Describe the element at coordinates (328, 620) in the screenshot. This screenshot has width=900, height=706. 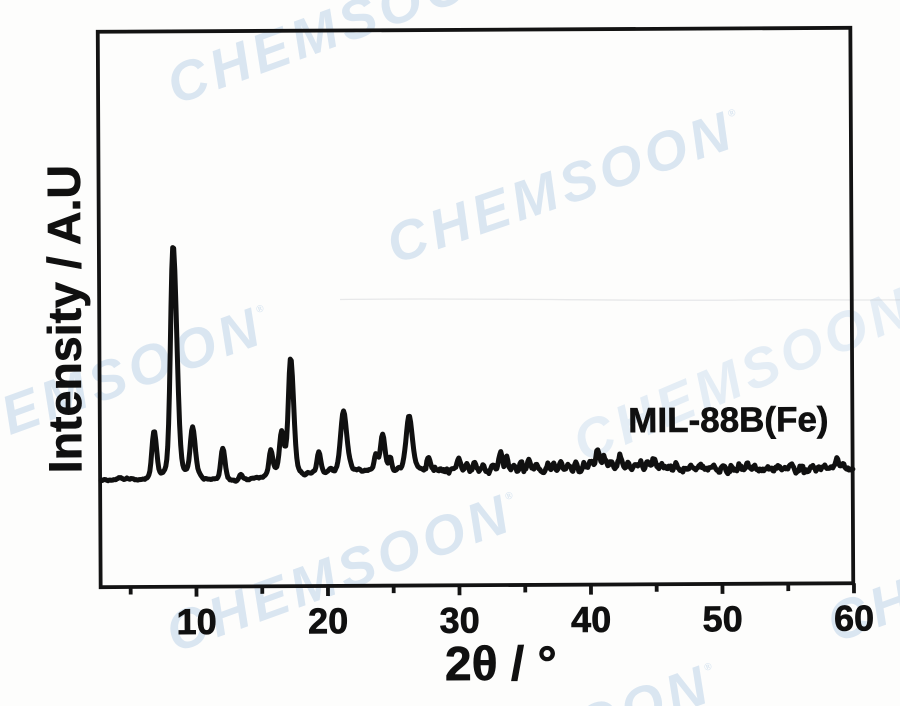
I see `svg-text: 20` at that location.